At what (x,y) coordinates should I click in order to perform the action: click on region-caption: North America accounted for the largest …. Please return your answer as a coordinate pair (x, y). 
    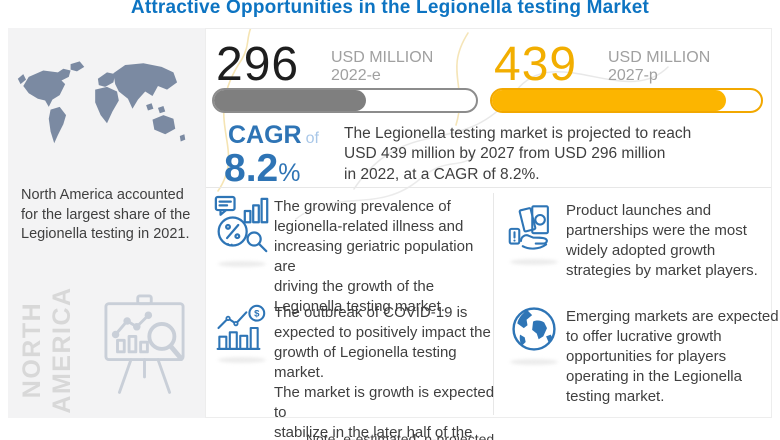
    Looking at the image, I should click on (106, 215).